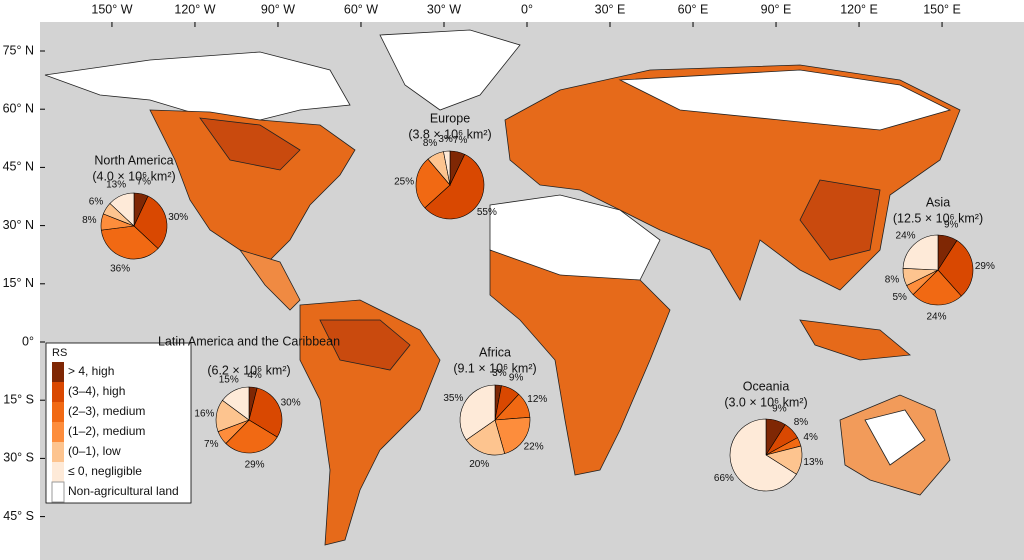 The width and height of the screenshot is (1024, 560). Describe the element at coordinates (18, 50) in the screenshot. I see `lat-tick-label: 75° N` at that location.